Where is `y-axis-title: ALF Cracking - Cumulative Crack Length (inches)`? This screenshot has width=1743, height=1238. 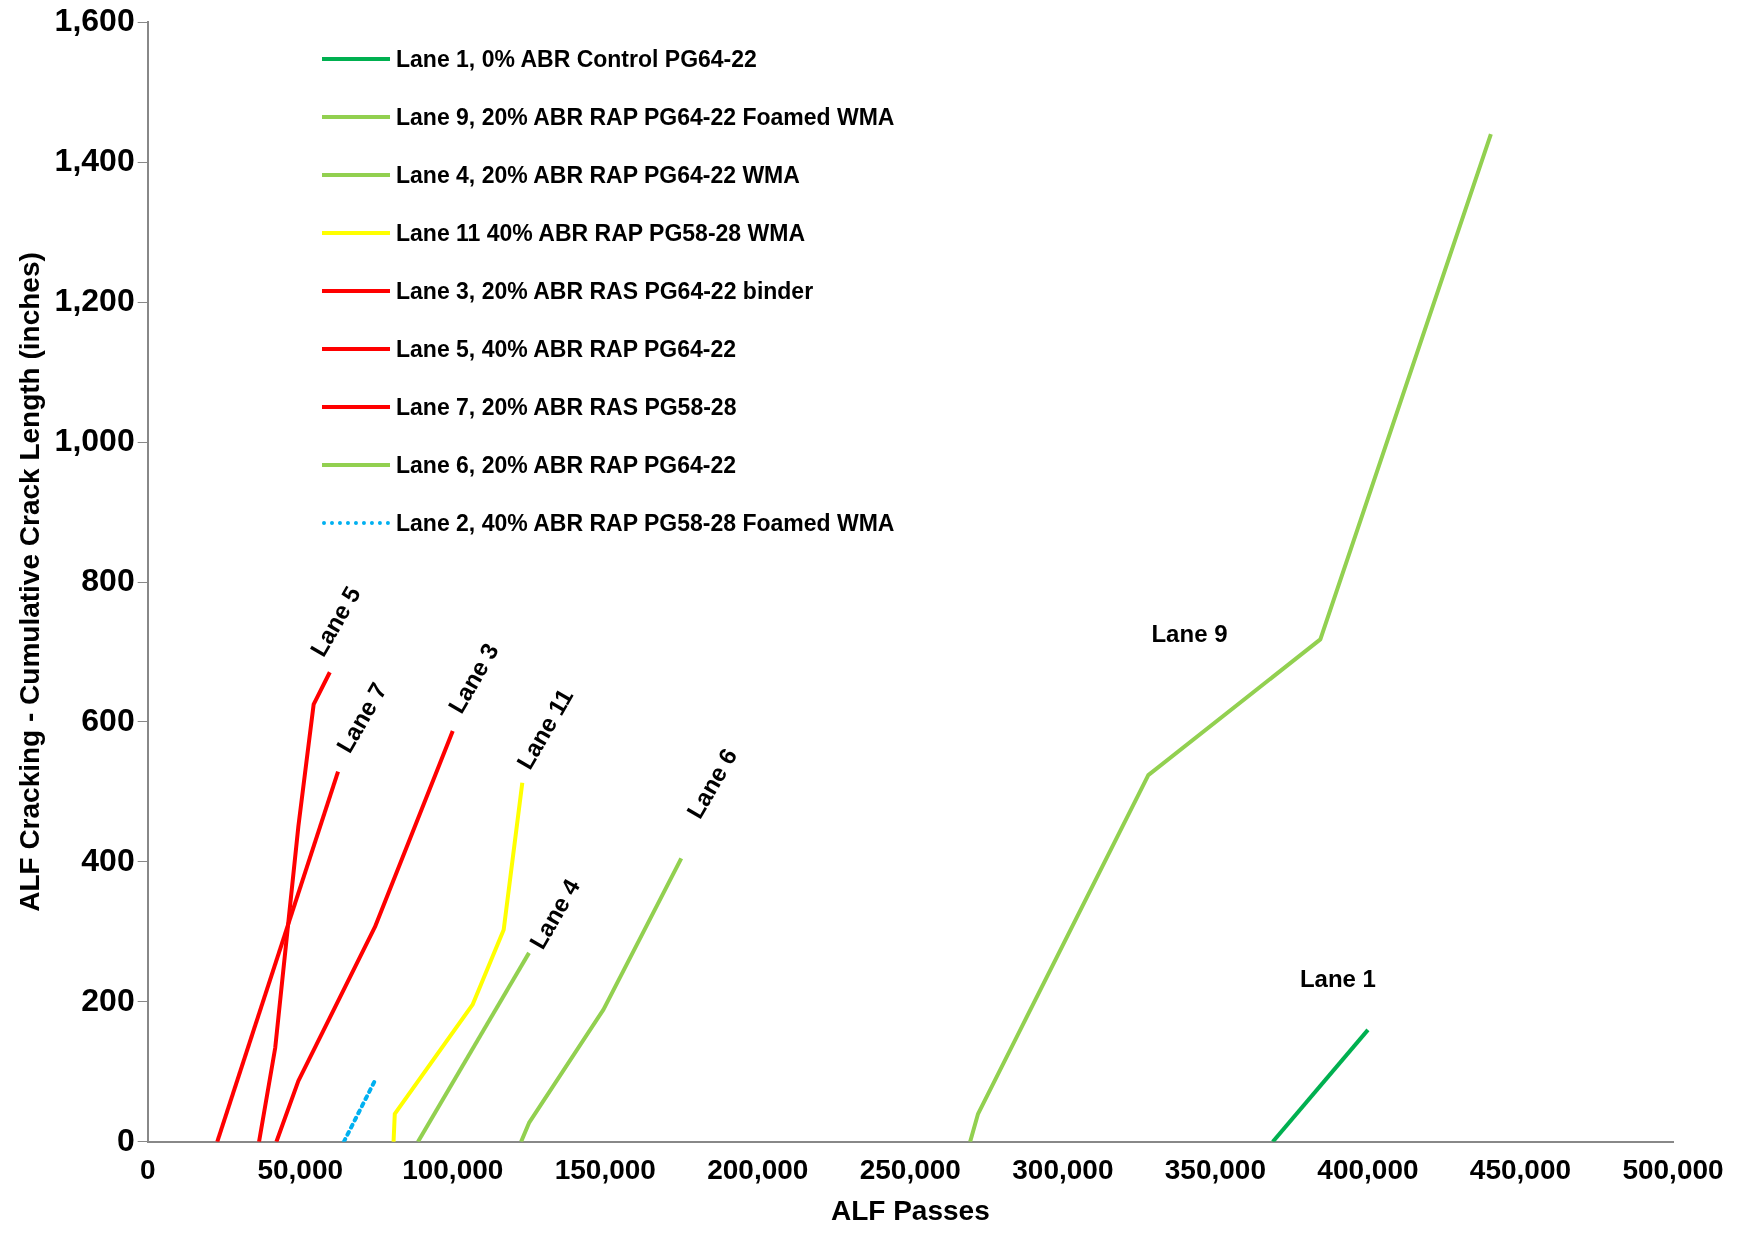 y-axis-title: ALF Cracking - Cumulative Crack Length (inches) is located at coordinates (29, 582).